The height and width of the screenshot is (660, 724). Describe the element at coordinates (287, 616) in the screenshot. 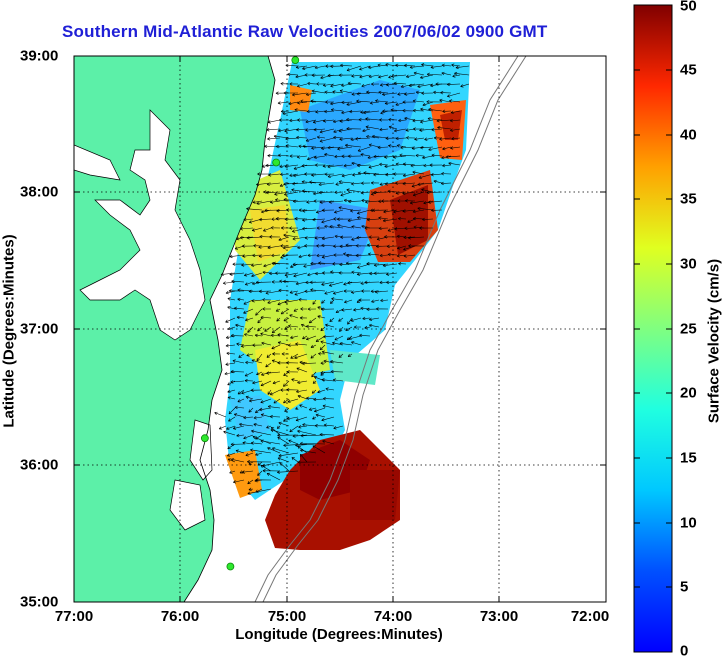

I see `x-tick-label: 75:00` at that location.